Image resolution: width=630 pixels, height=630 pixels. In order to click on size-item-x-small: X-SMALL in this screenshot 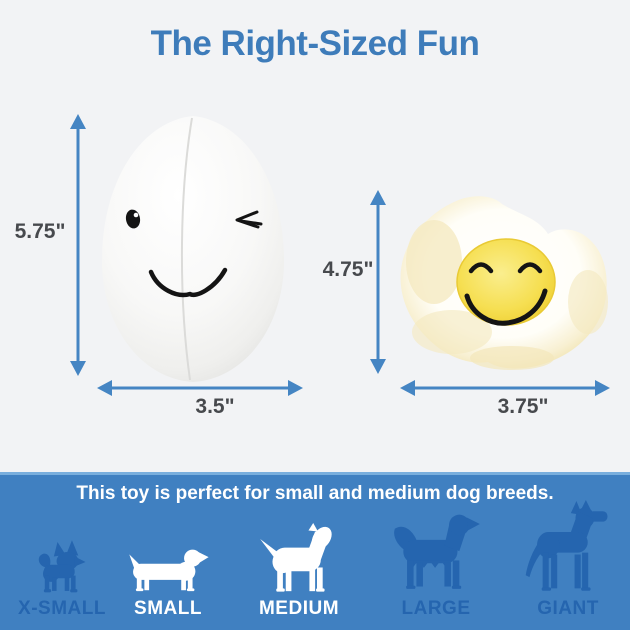, I will do `click(62, 560)`.